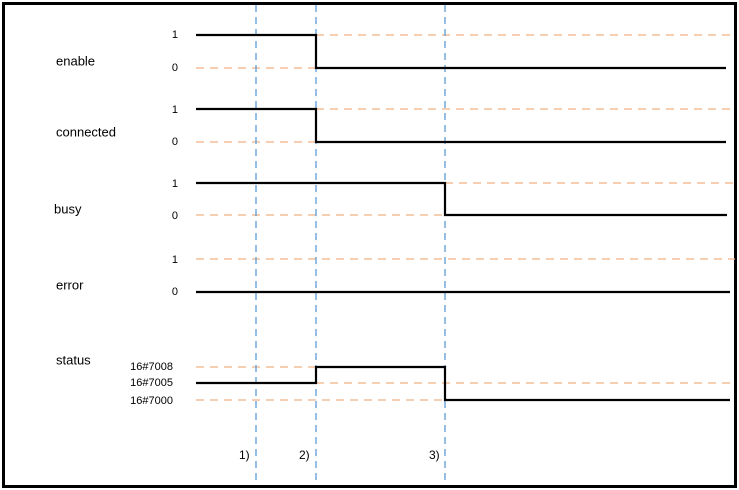 Image resolution: width=739 pixels, height=490 pixels. I want to click on connected-wave, so click(461, 125).